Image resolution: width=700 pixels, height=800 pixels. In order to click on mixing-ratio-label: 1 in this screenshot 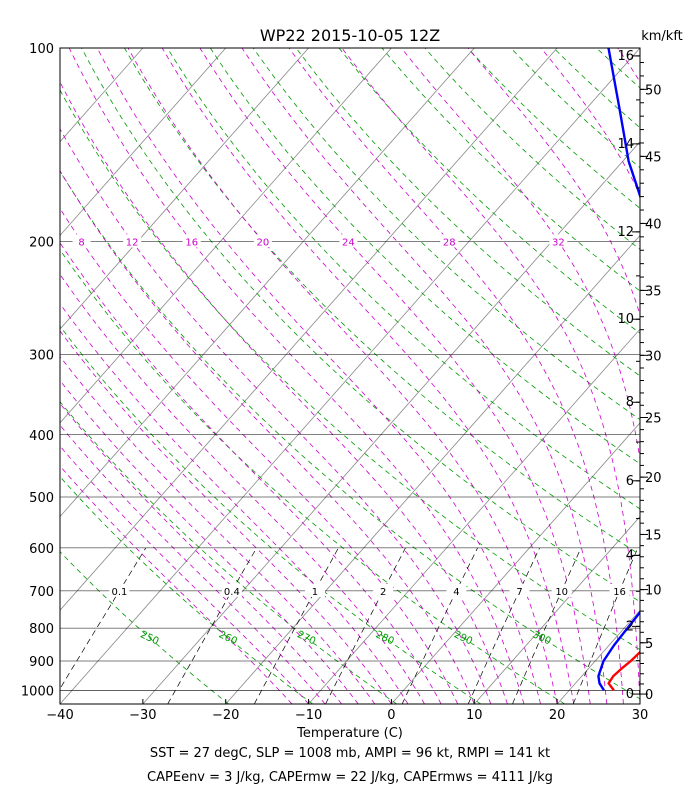, I will do `click(315, 592)`.